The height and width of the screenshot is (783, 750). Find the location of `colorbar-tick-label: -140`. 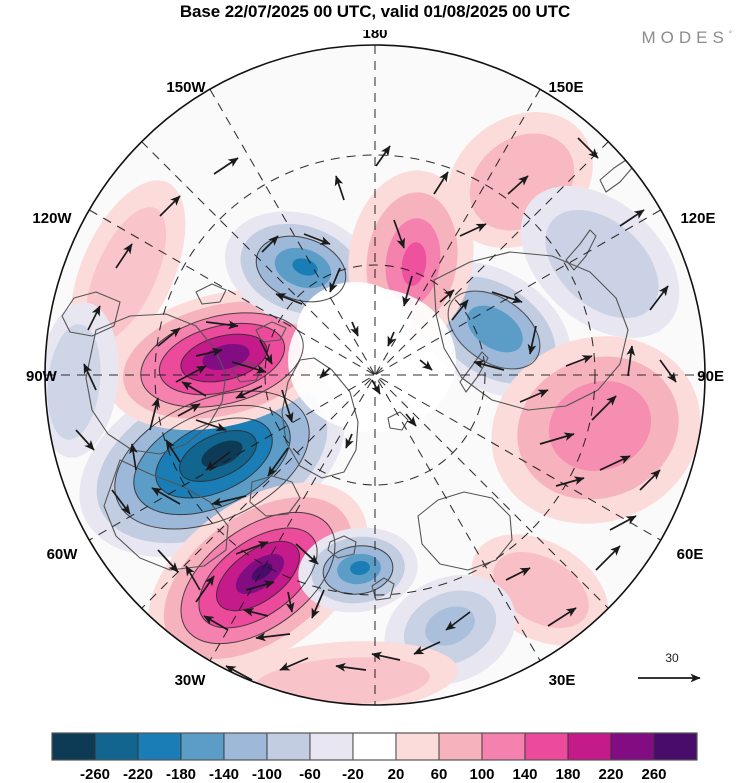

colorbar-tick-label: -140 is located at coordinates (224, 774).